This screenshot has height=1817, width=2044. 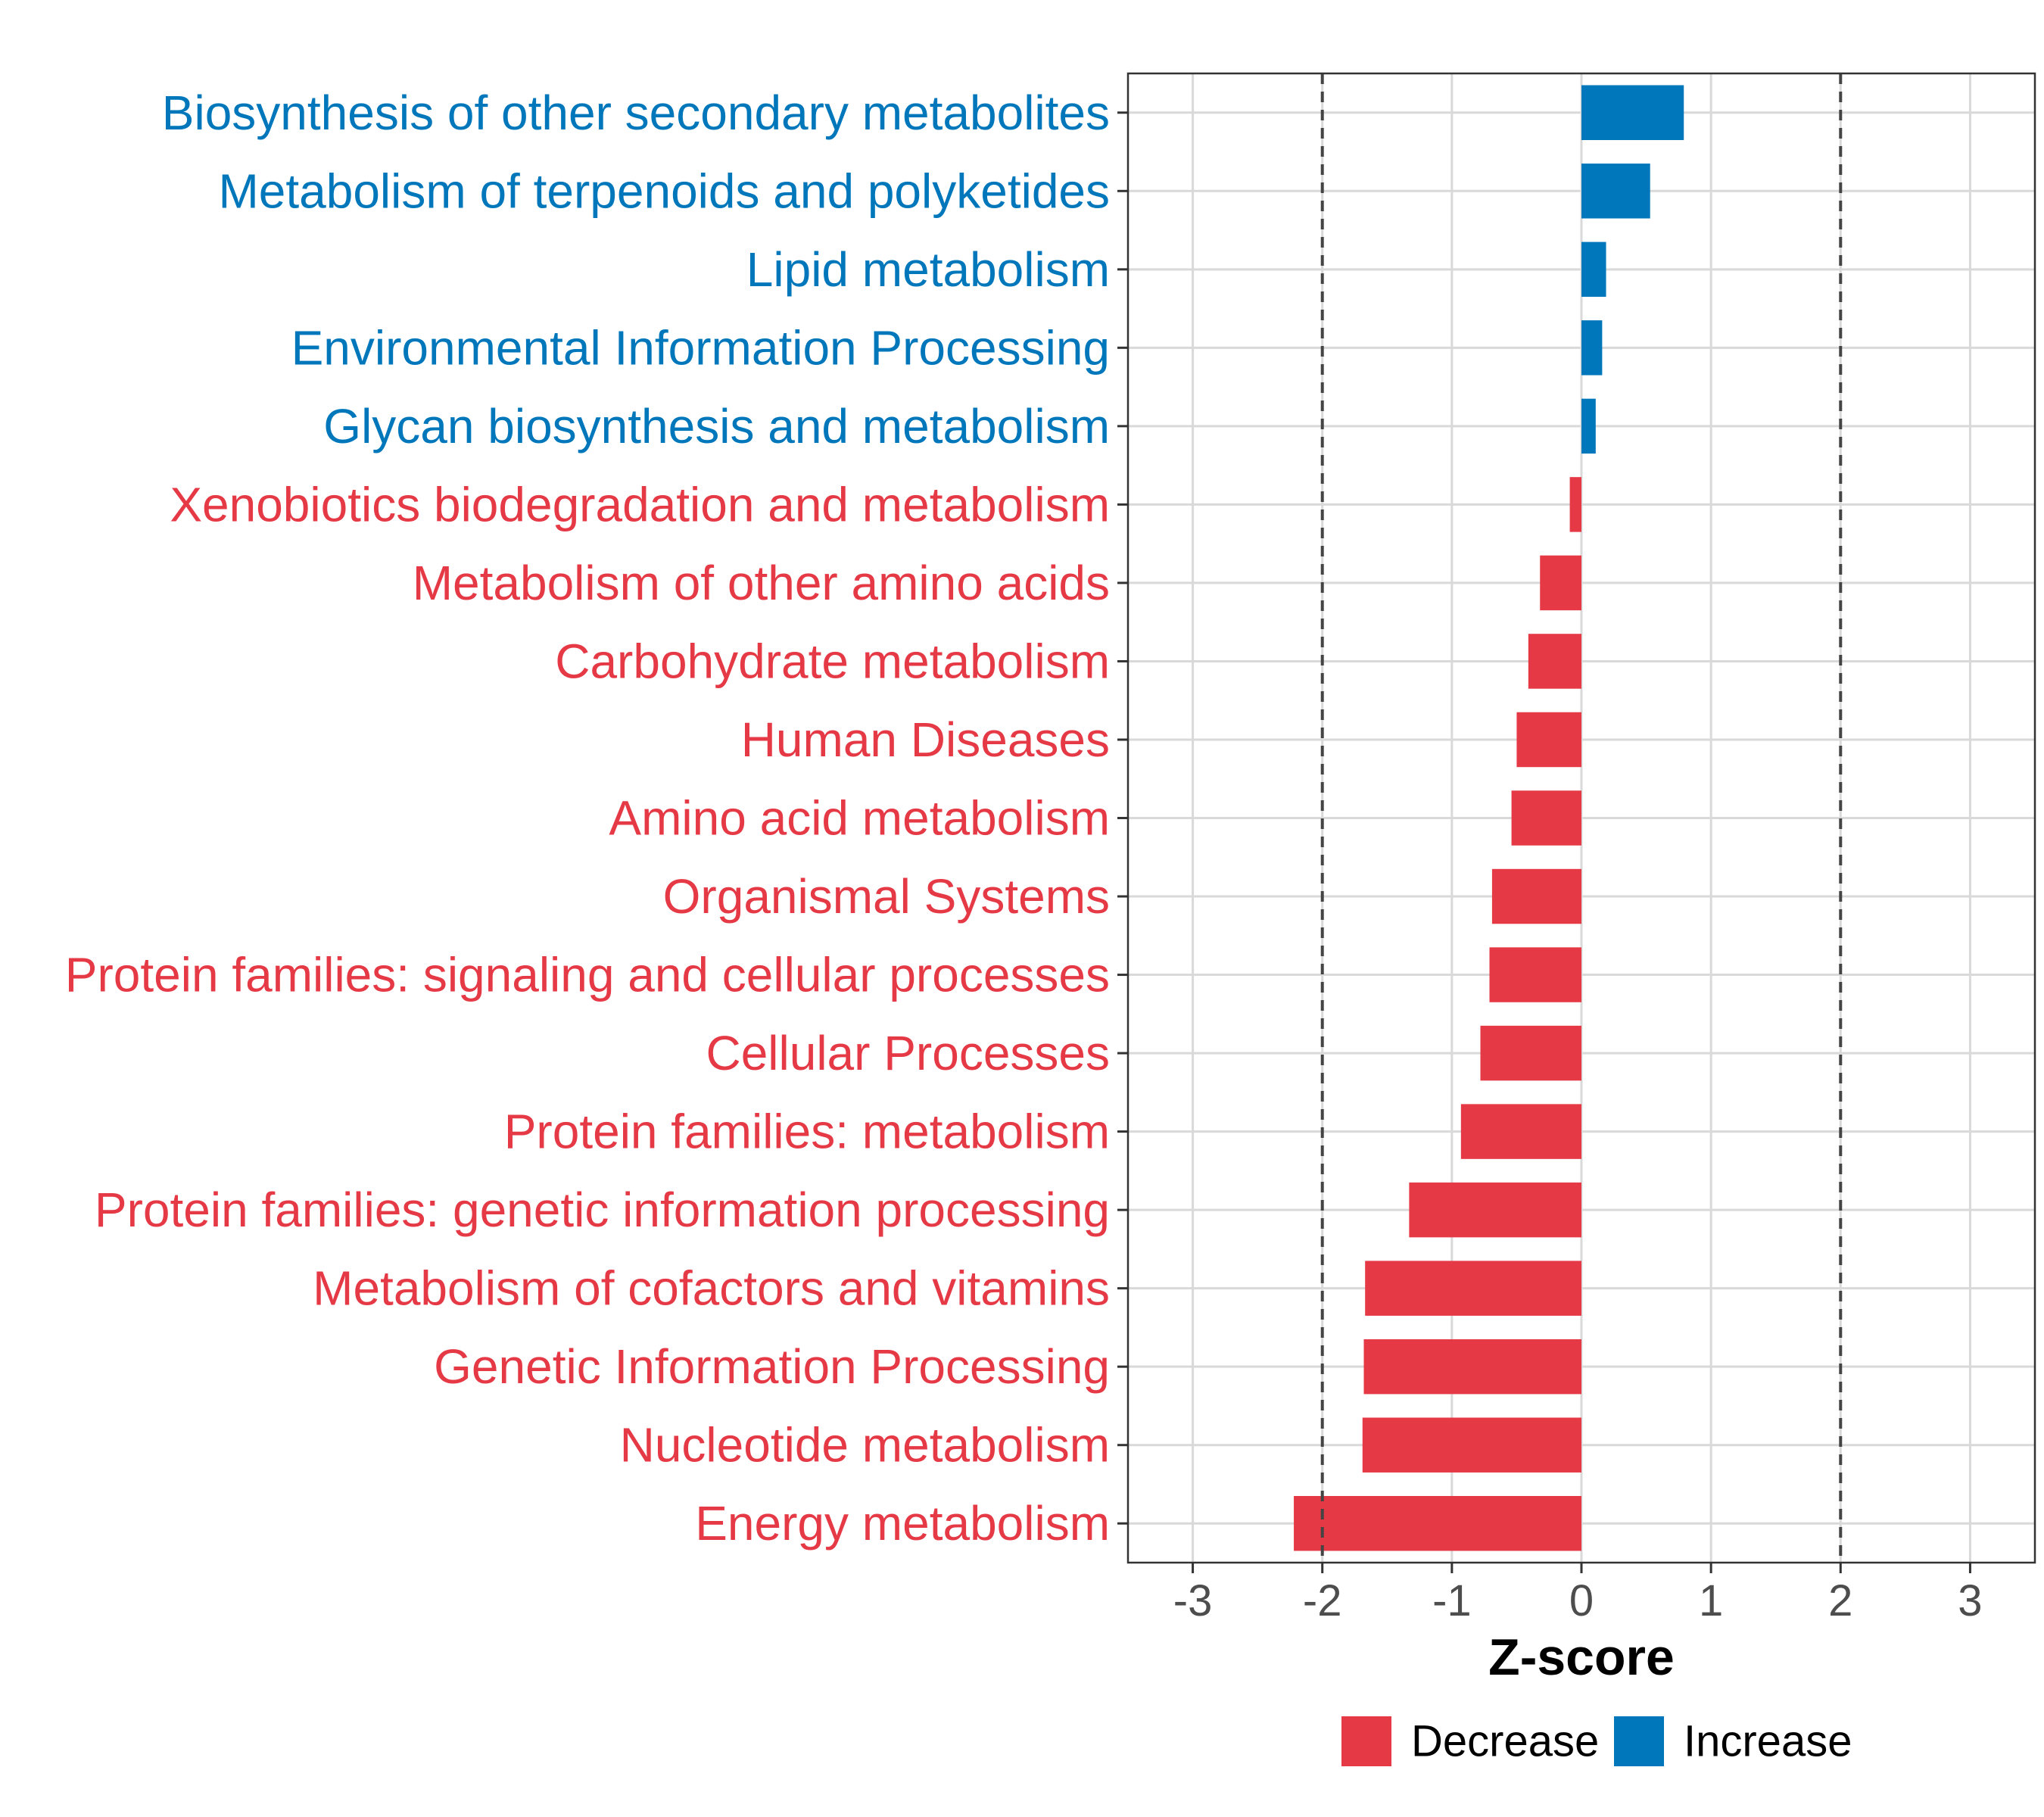 What do you see at coordinates (664, 191) in the screenshot?
I see `category-label: Metabolism of terpenoids and polyketides` at bounding box center [664, 191].